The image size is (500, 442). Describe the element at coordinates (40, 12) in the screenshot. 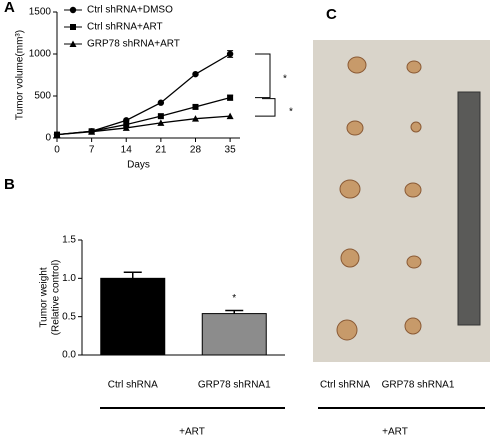

I see `y-tick-label: 1500` at that location.